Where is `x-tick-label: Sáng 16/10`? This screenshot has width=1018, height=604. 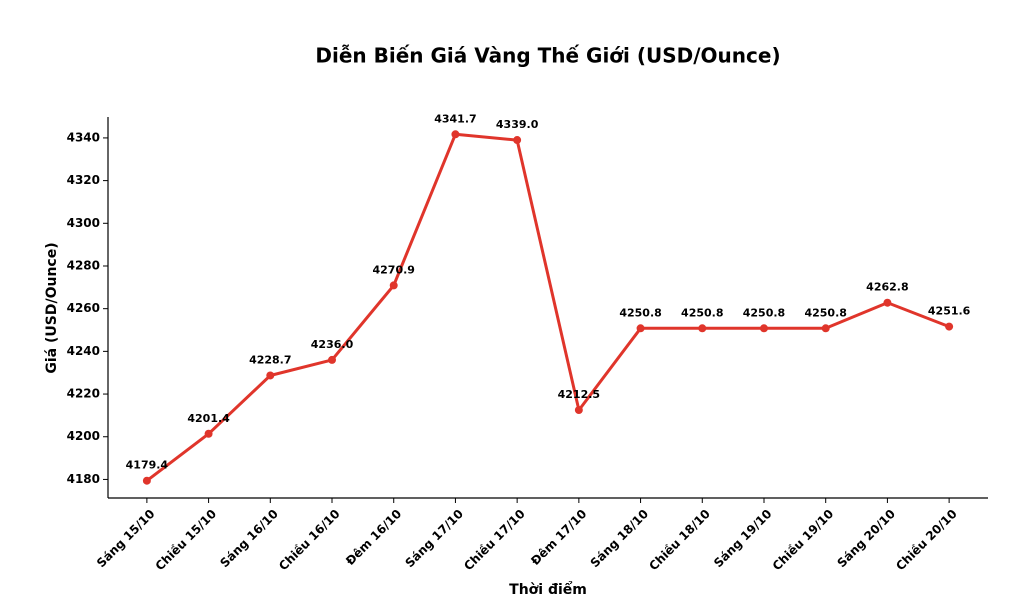
x-tick-label: Sáng 16/10 is located at coordinates (249, 539).